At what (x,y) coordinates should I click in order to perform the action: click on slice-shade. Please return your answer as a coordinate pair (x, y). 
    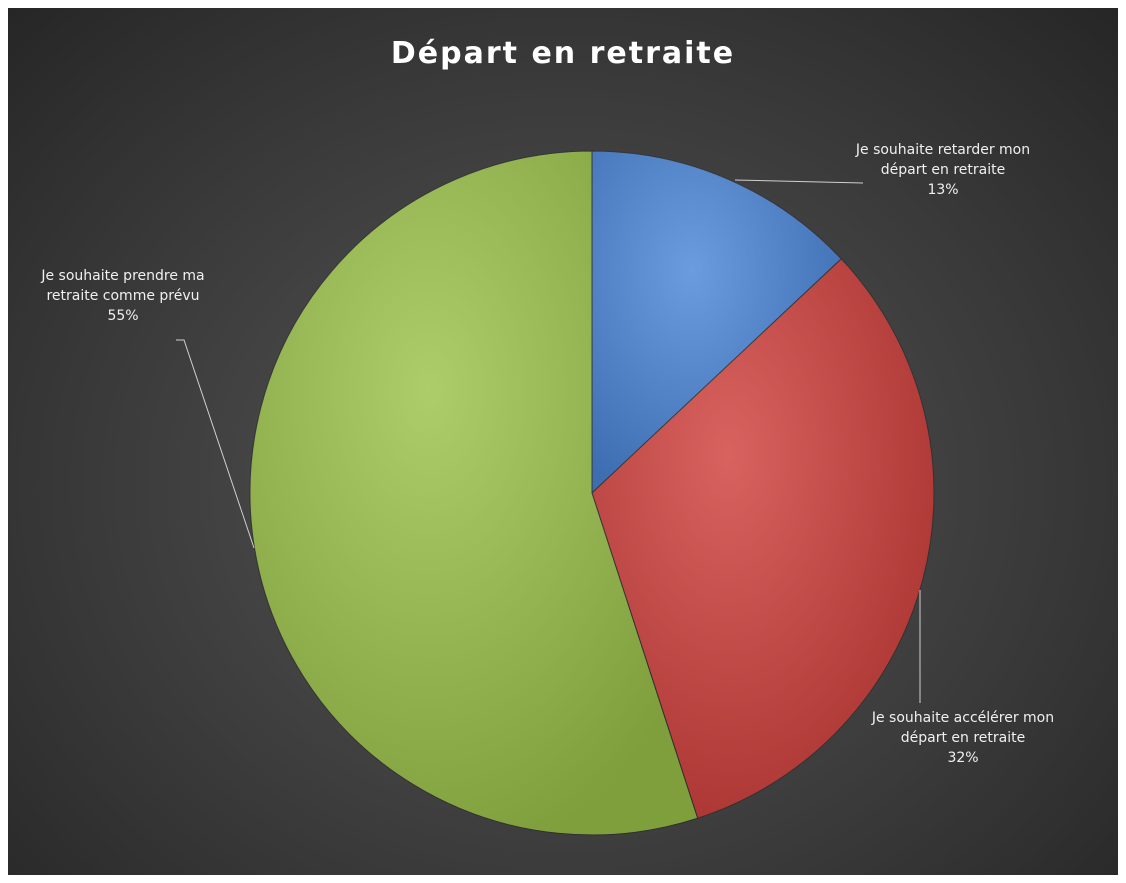
    Looking at the image, I should click on (717, 322).